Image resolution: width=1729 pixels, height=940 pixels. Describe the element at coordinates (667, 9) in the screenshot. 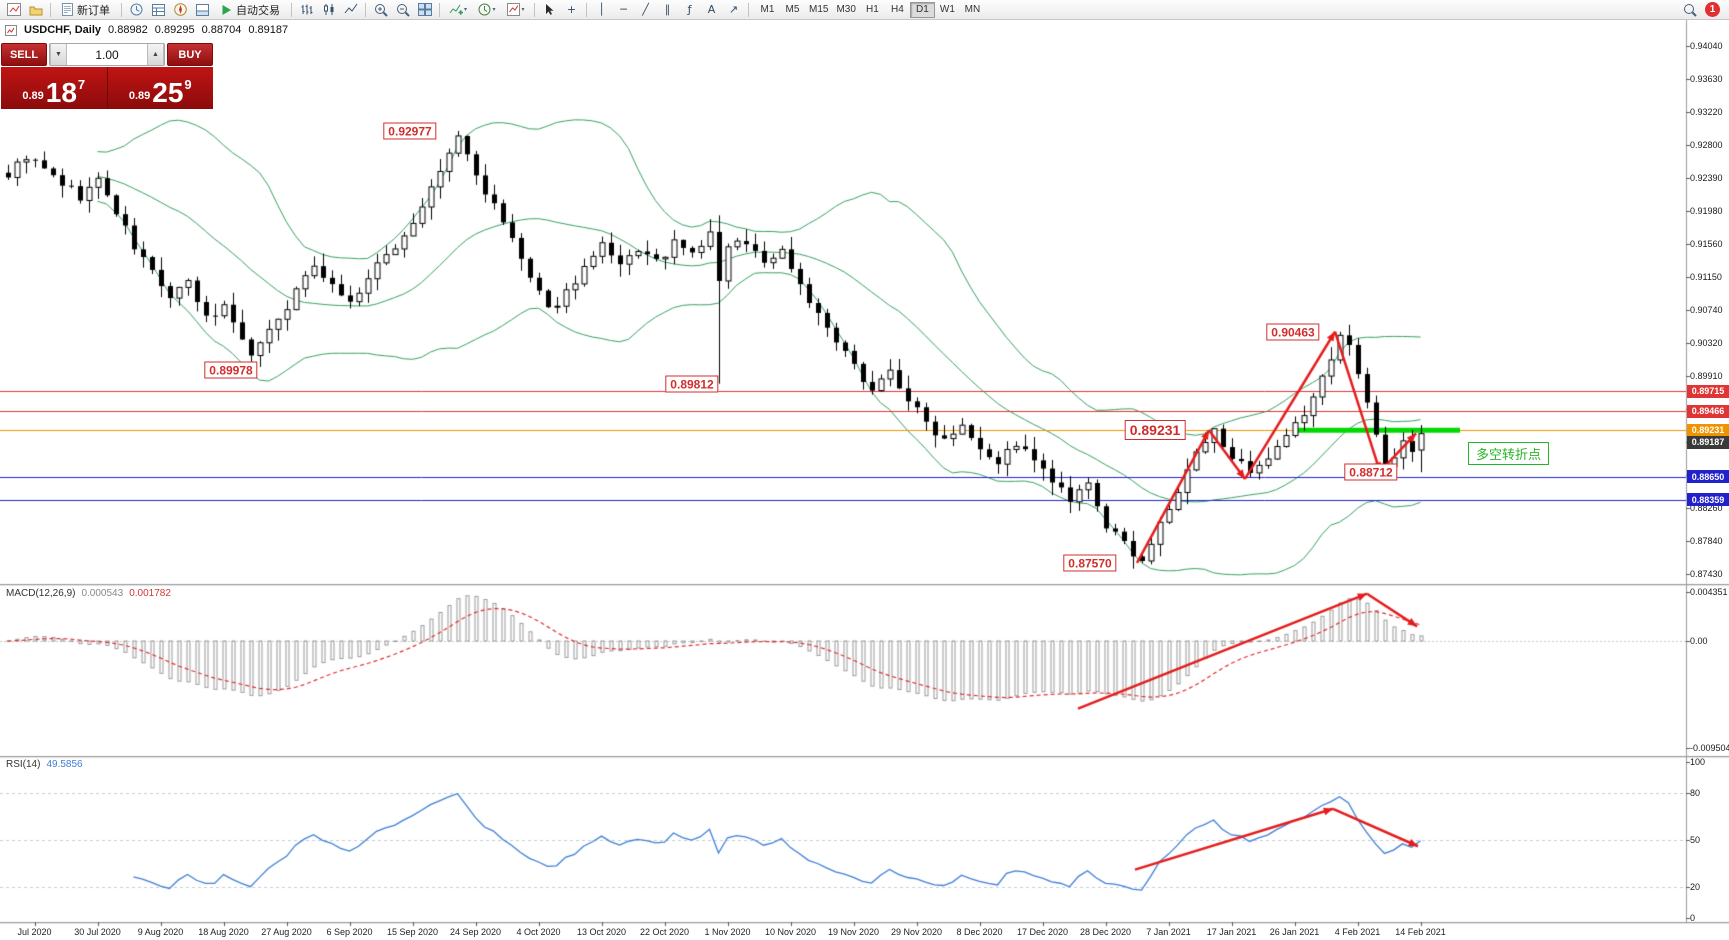

I see `equidistant-channel-icon: ∥` at that location.